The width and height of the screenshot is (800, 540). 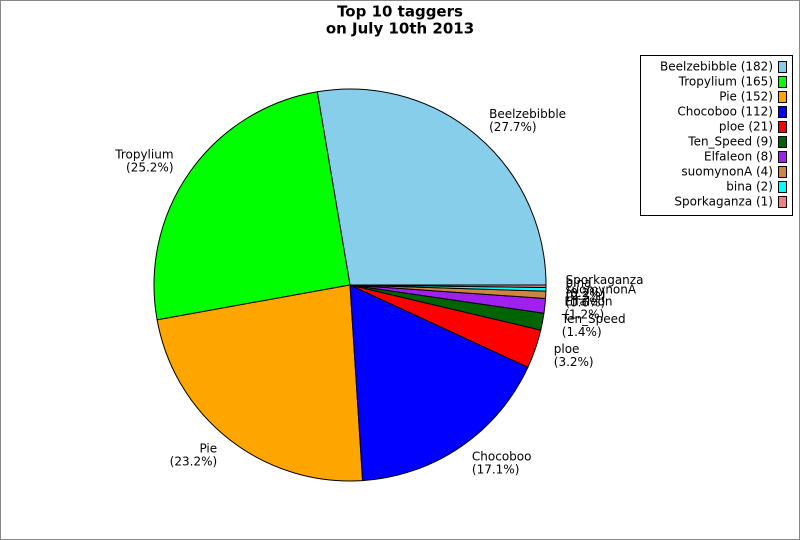 What do you see at coordinates (725, 112) in the screenshot?
I see `legend-label: Chocoboo (112)` at bounding box center [725, 112].